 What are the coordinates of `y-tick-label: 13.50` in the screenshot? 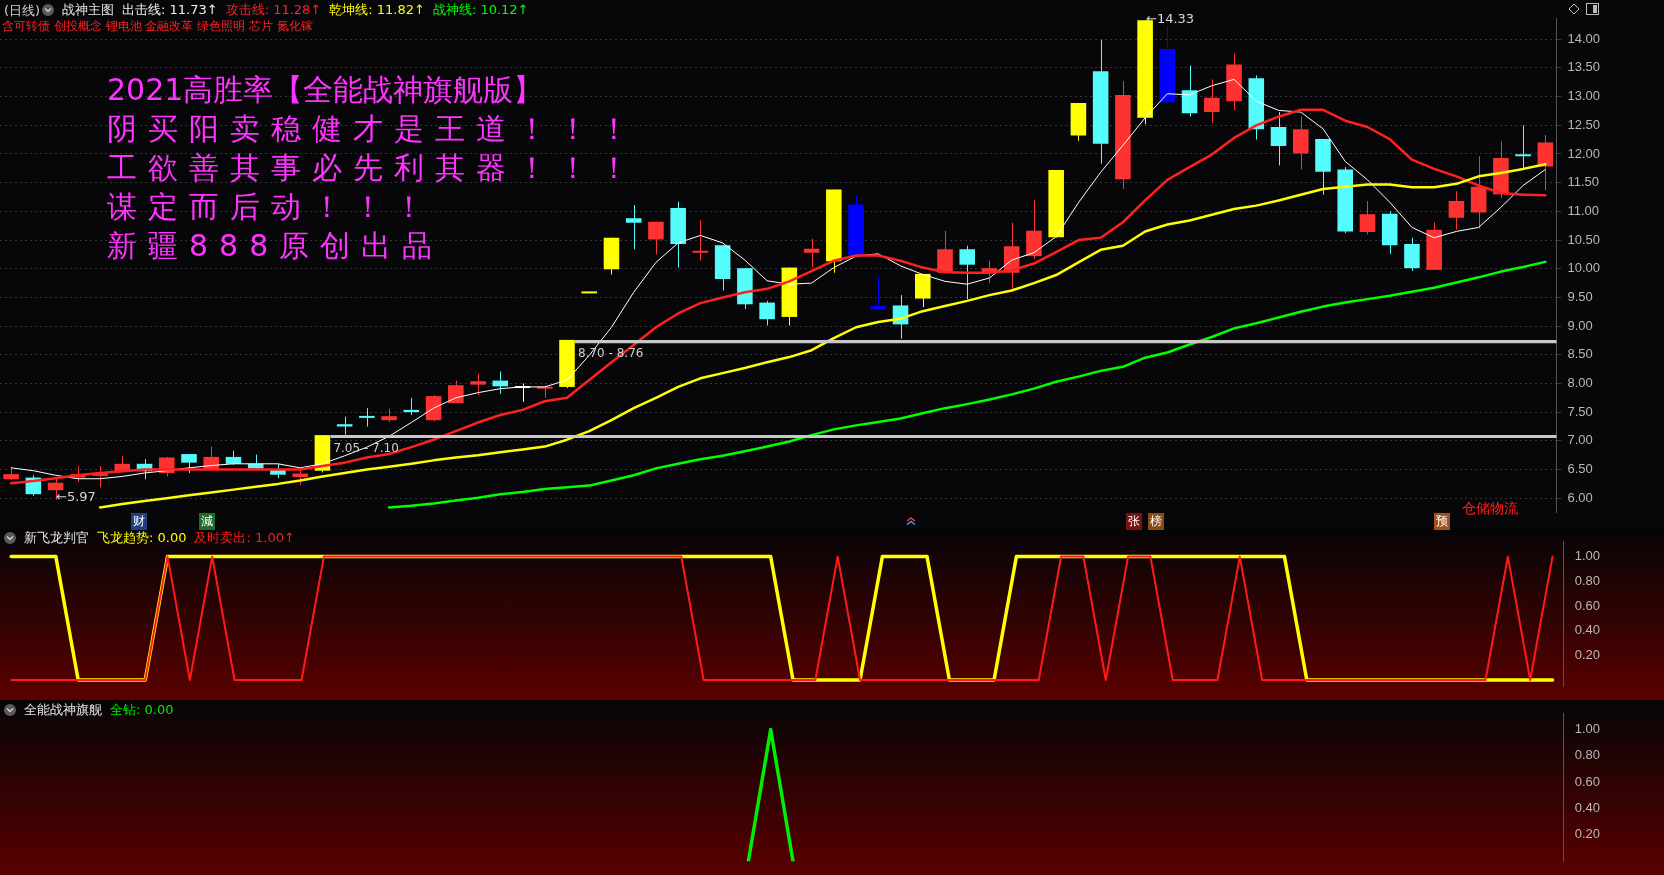 It's located at (1584, 67).